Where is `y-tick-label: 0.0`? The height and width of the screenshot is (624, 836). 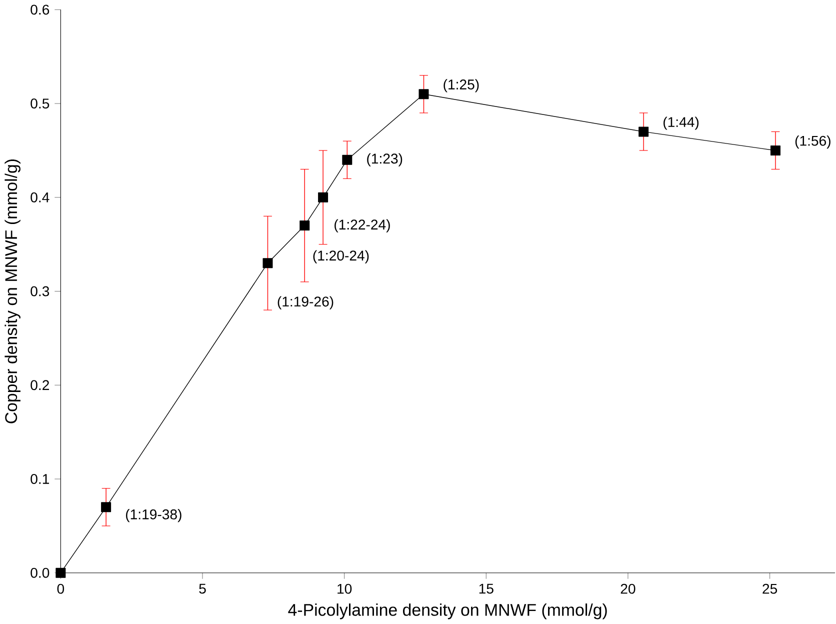 y-tick-label: 0.0 is located at coordinates (40, 573).